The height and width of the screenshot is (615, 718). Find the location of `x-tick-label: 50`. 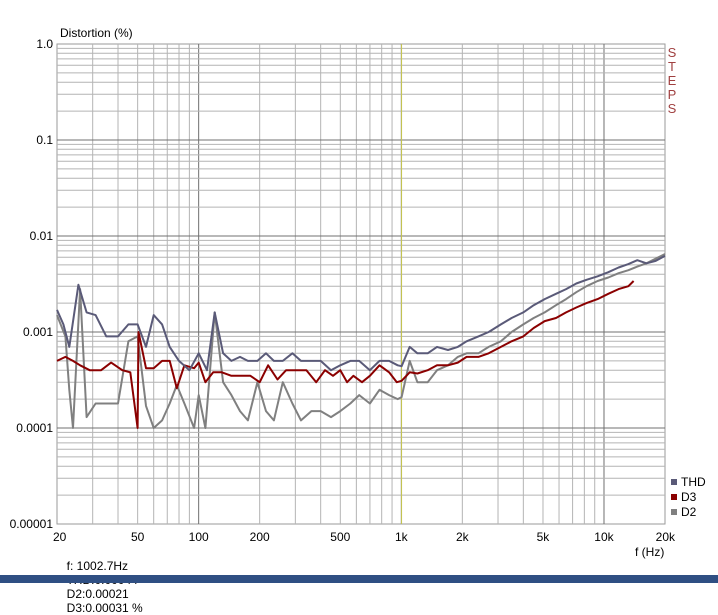

x-tick-label: 50 is located at coordinates (138, 537).